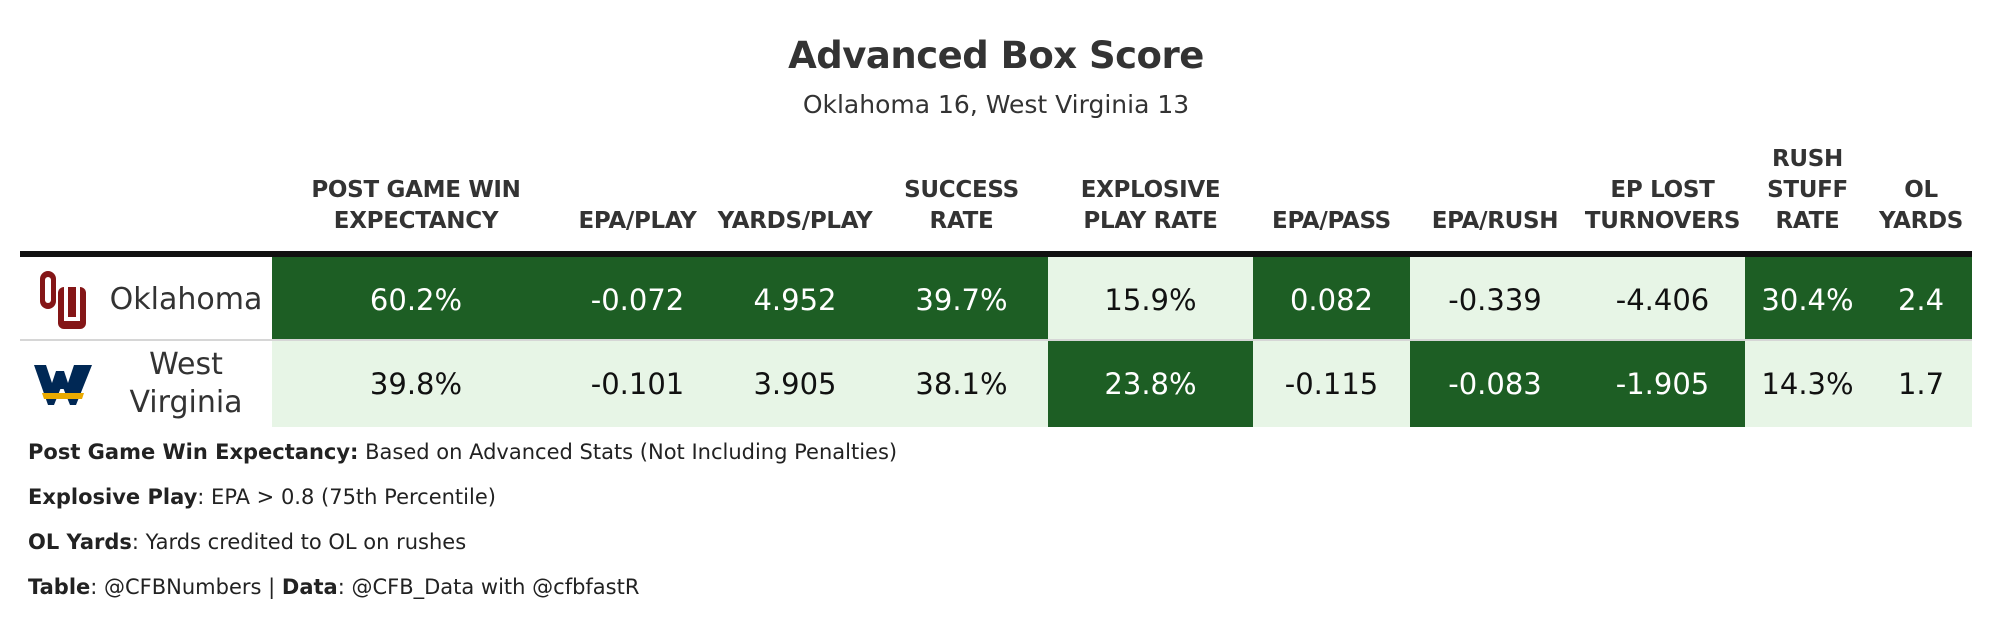  What do you see at coordinates (1495, 221) in the screenshot?
I see `column-header-epa-rush: EPA/RUSH` at bounding box center [1495, 221].